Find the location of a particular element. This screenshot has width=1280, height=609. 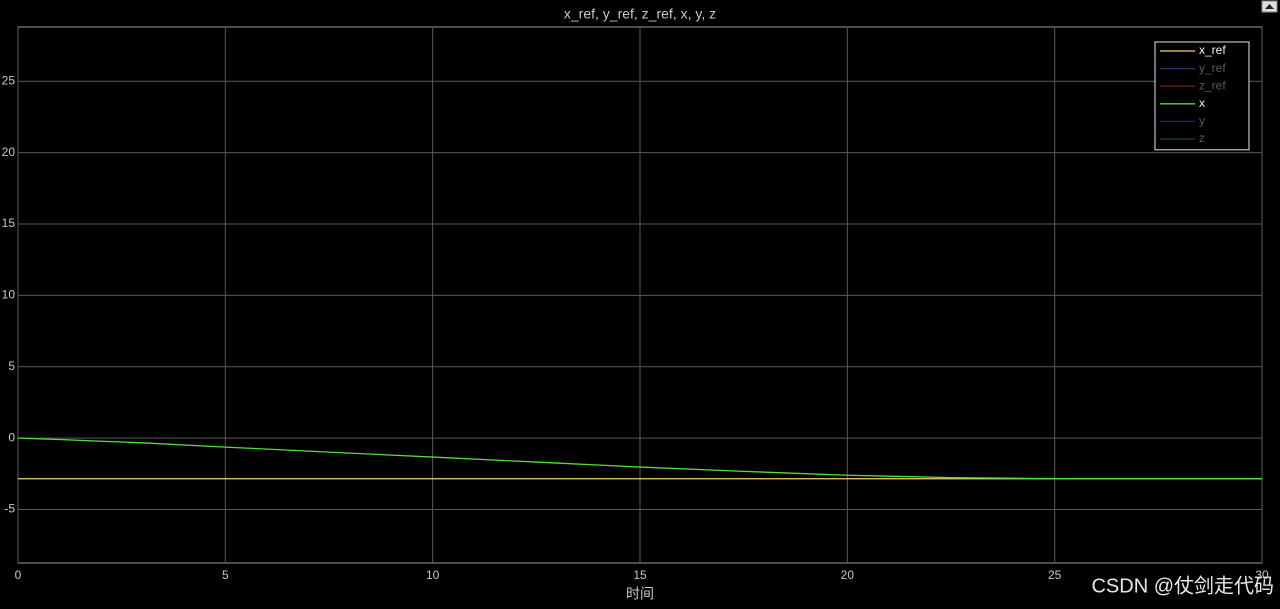

legend-box is located at coordinates (1202, 96).